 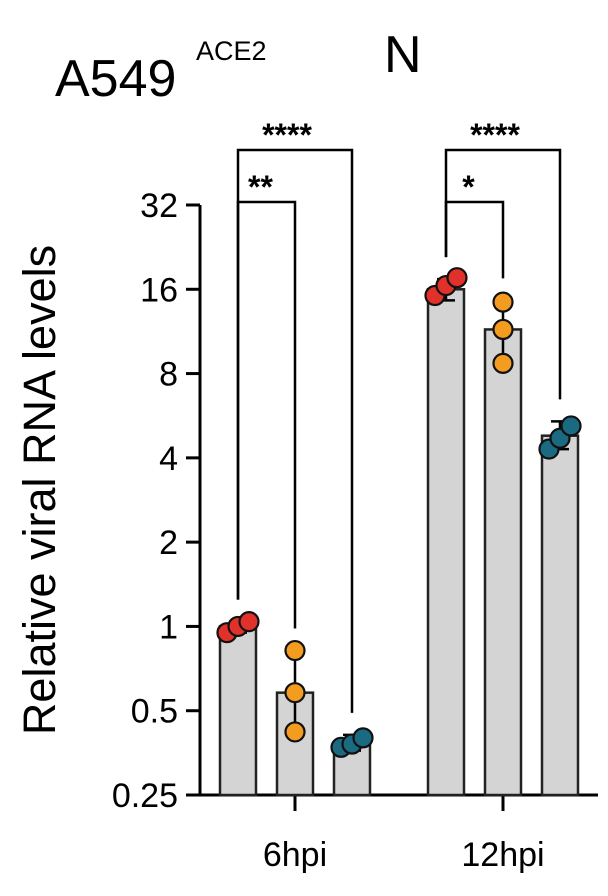 What do you see at coordinates (145, 796) in the screenshot?
I see `y-tick-label: 0.25` at bounding box center [145, 796].